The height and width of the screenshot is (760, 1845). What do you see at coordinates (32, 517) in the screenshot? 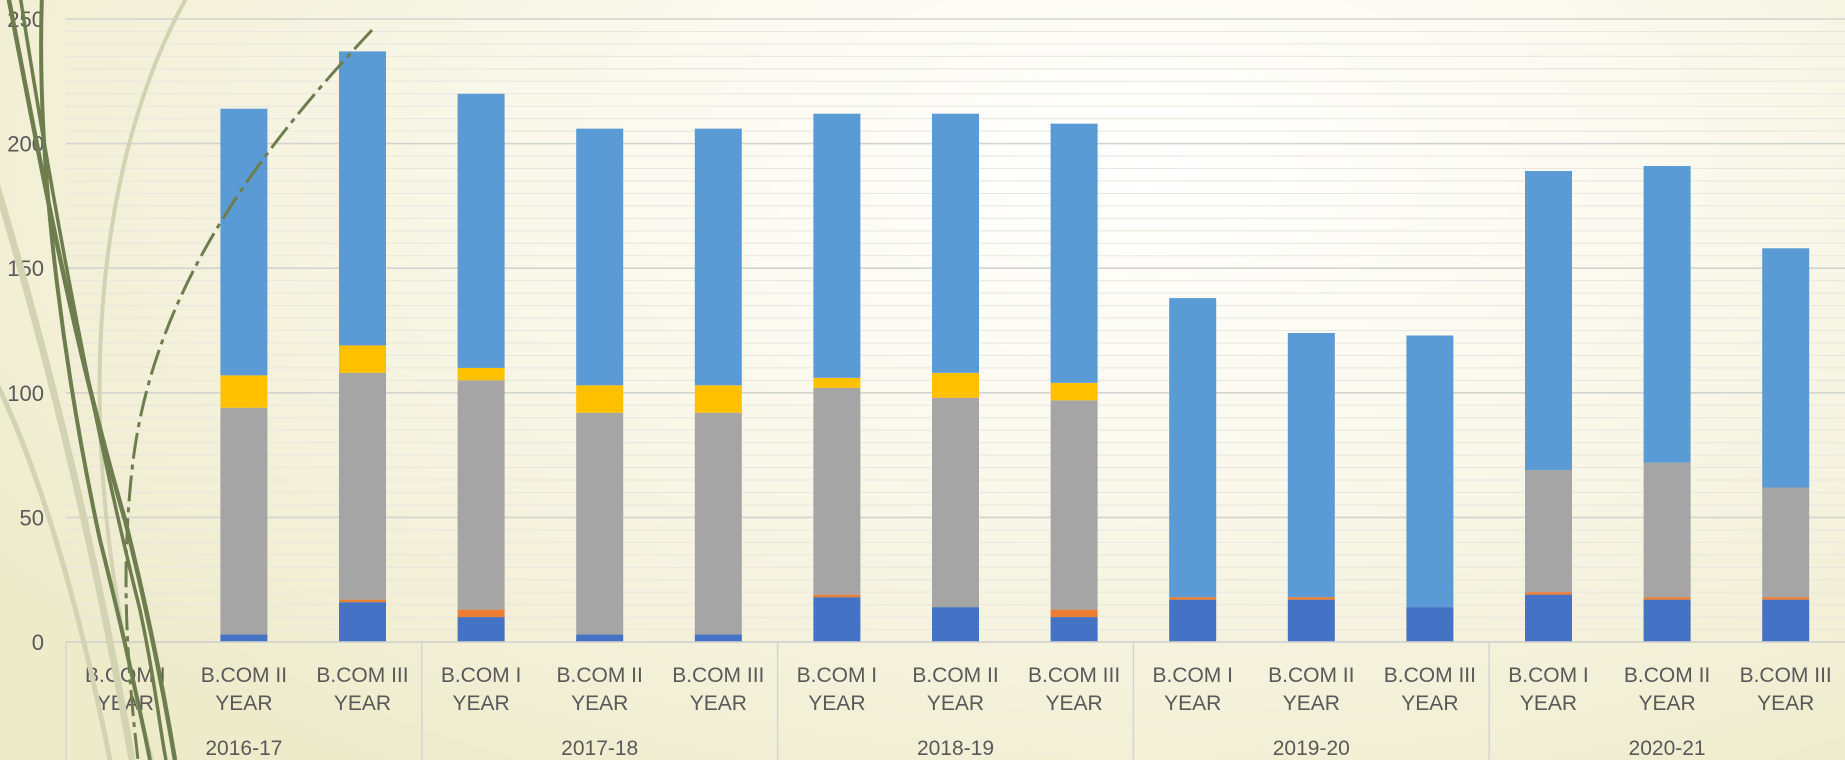
I see `y-tick-label: 50` at bounding box center [32, 517].